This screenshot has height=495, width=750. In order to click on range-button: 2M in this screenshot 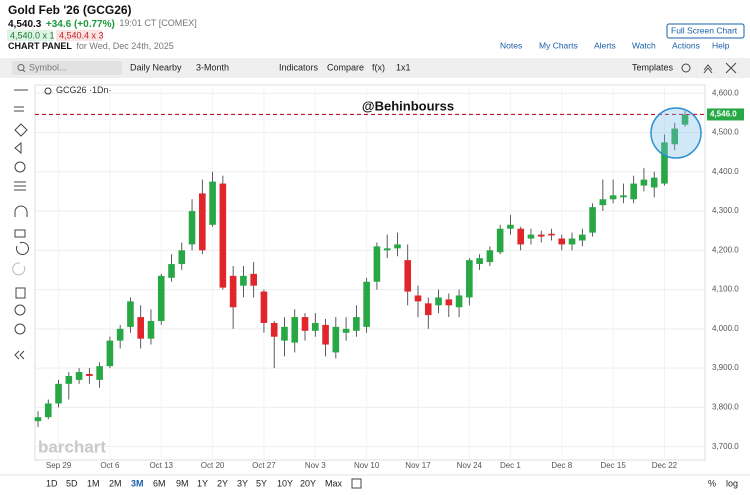, I will do `click(115, 483)`.